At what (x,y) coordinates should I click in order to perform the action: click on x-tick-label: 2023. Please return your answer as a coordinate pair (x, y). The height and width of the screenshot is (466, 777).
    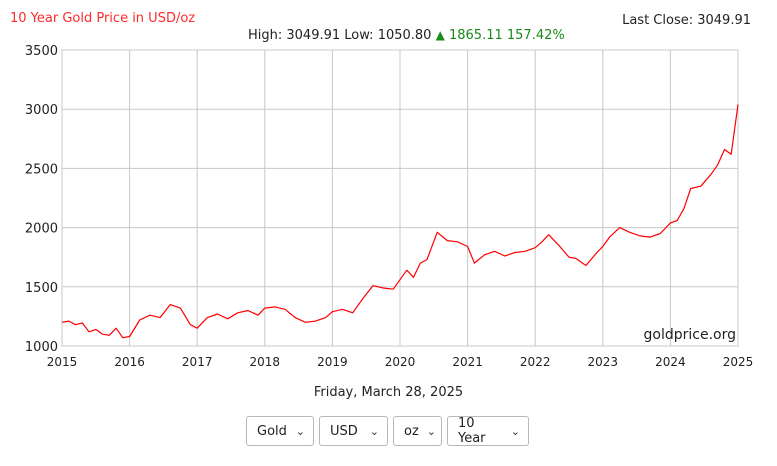
    Looking at the image, I should click on (603, 362).